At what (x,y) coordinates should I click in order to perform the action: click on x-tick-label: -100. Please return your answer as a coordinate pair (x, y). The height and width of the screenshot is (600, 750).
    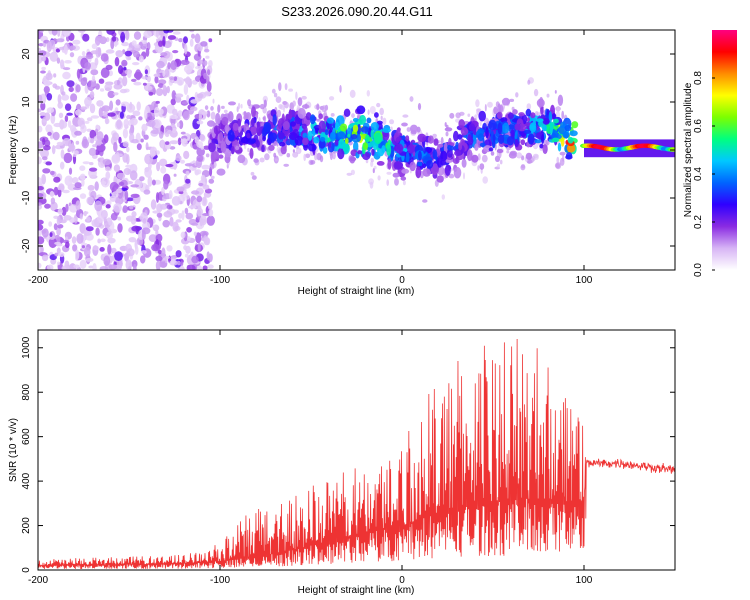
    Looking at the image, I should click on (220, 580).